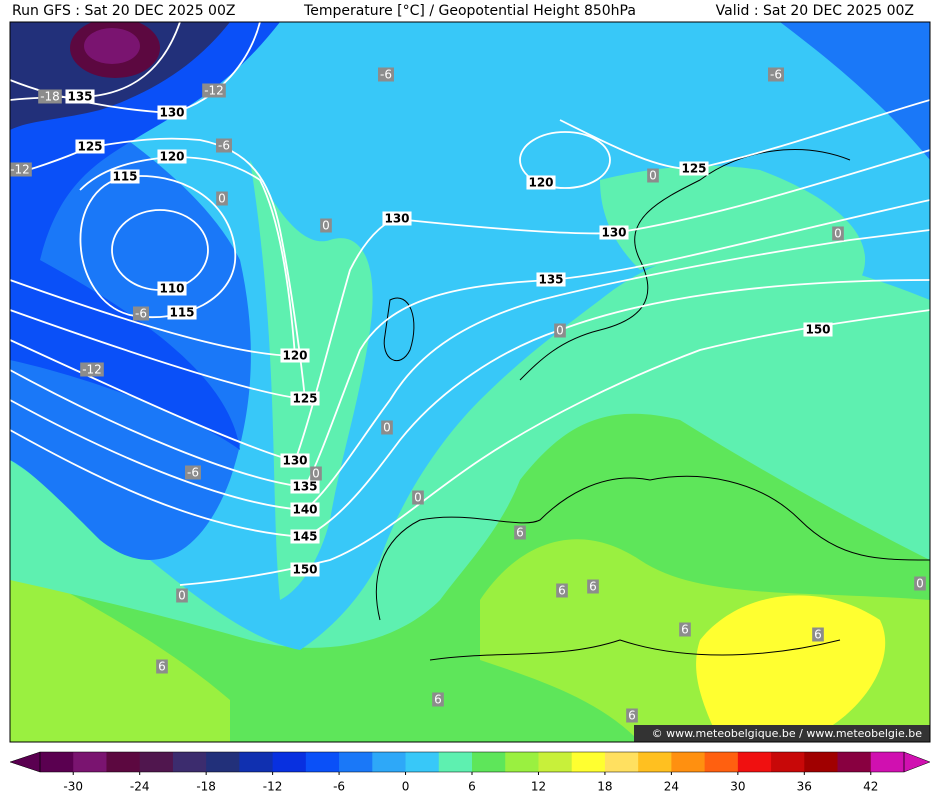 Image resolution: width=940 pixels, height=800 pixels. I want to click on run-label: Run GFS : Sat 20 DEC 2025 00Z, so click(123, 11).